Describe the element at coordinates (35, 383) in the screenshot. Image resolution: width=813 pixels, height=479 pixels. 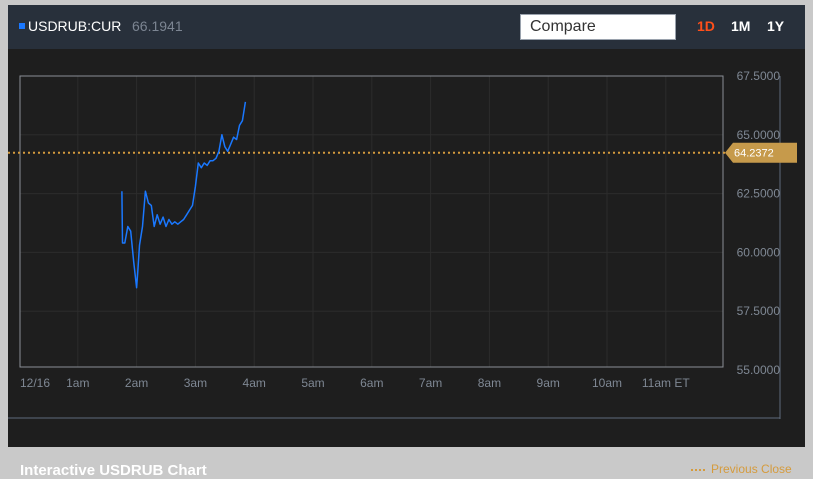
I see `x-tick-label: 12/16` at that location.